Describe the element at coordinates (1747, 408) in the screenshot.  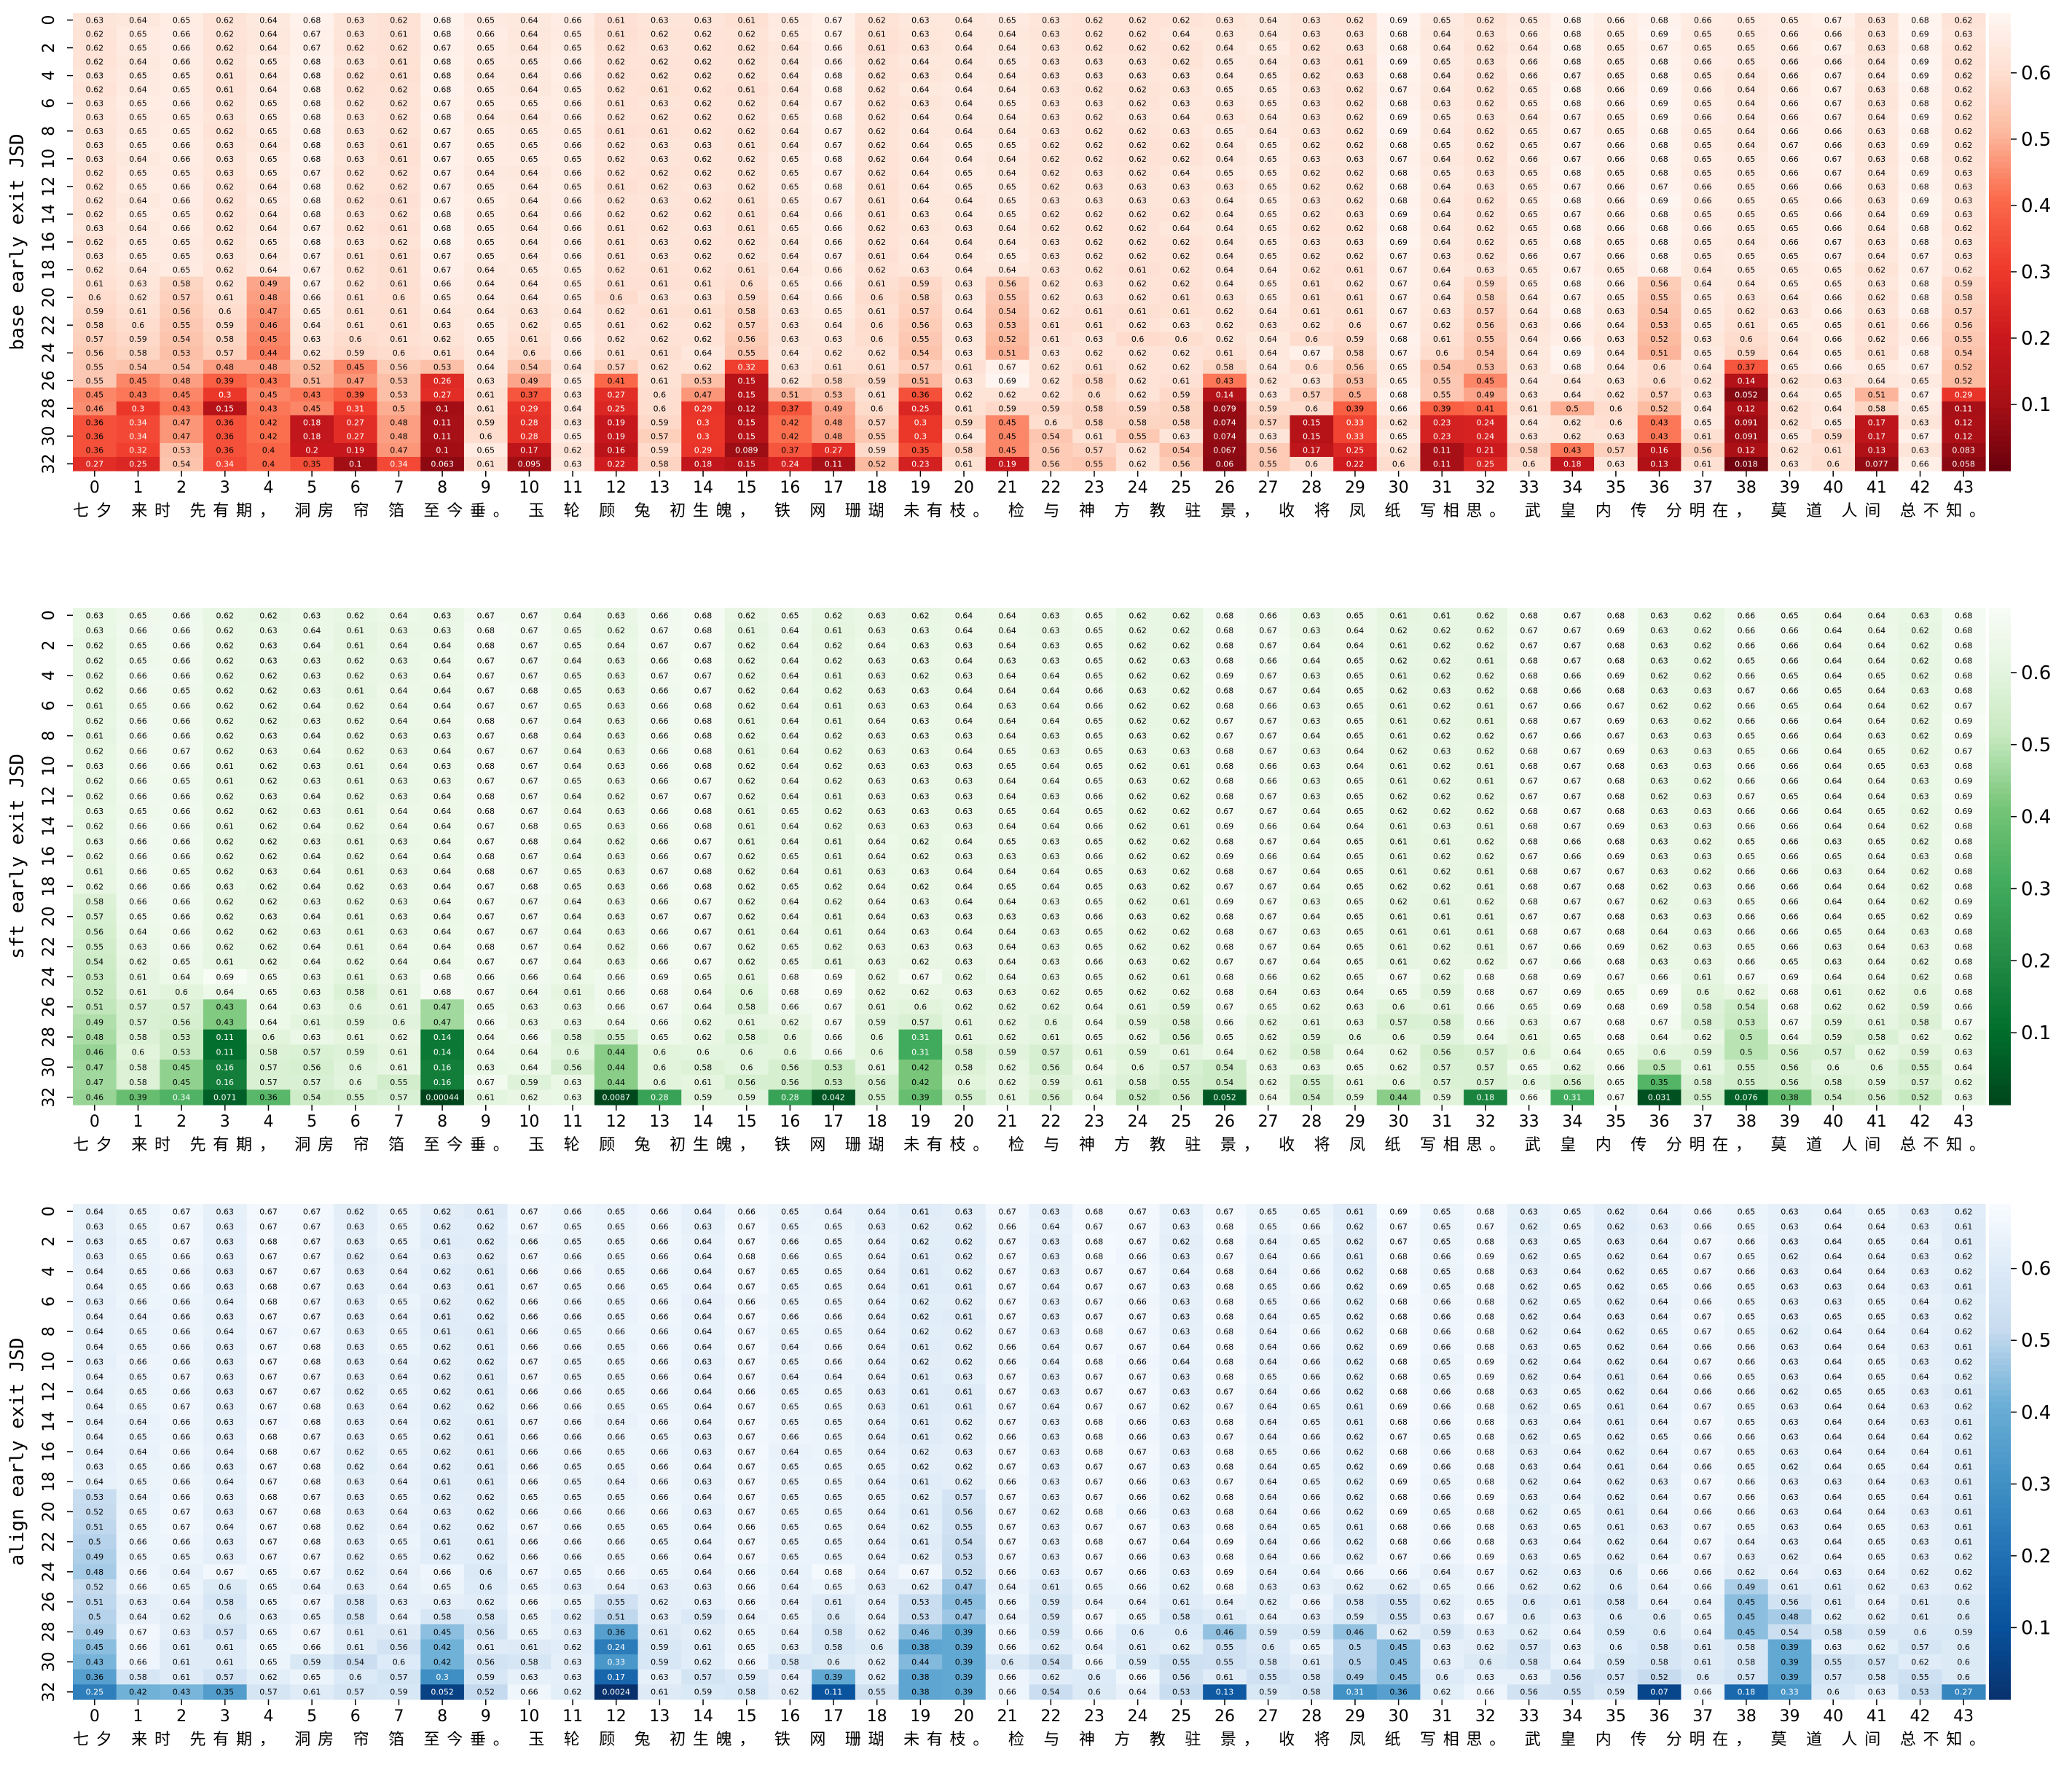
I see `cell-value-label: 0.12` at that location.